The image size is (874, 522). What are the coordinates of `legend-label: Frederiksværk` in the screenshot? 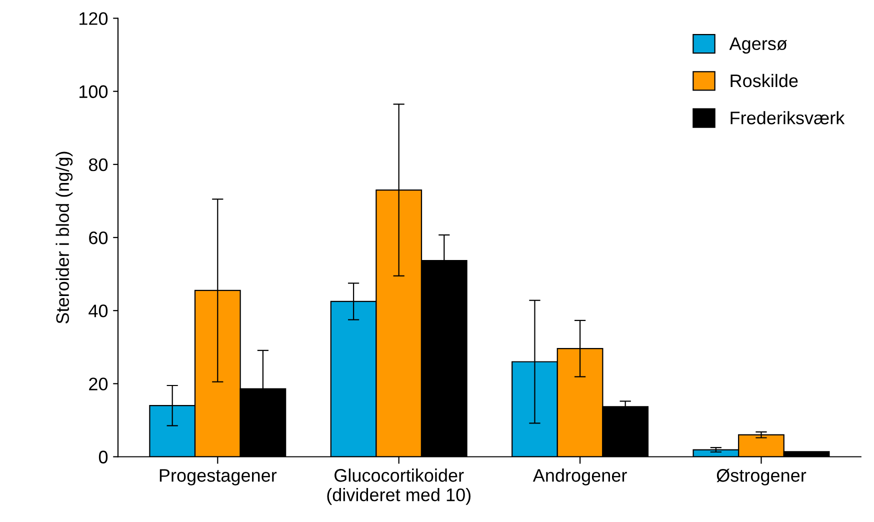 It's located at (787, 117).